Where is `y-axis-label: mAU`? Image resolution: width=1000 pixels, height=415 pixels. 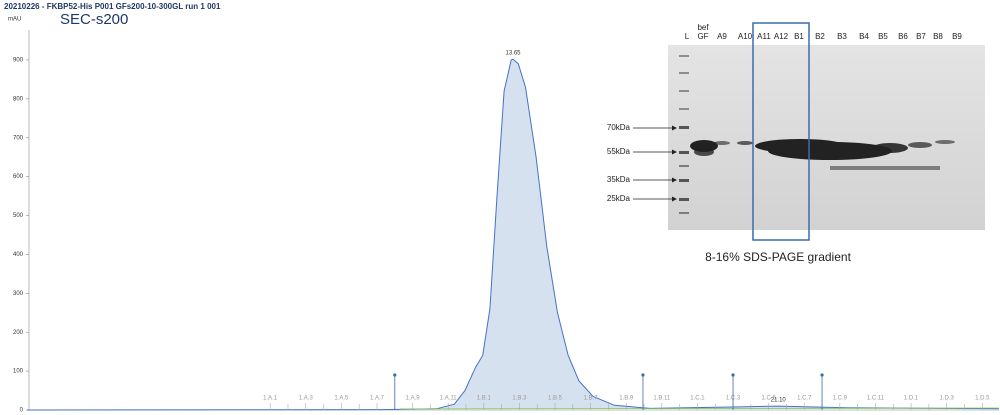
y-axis-label: mAU is located at coordinates (14, 20).